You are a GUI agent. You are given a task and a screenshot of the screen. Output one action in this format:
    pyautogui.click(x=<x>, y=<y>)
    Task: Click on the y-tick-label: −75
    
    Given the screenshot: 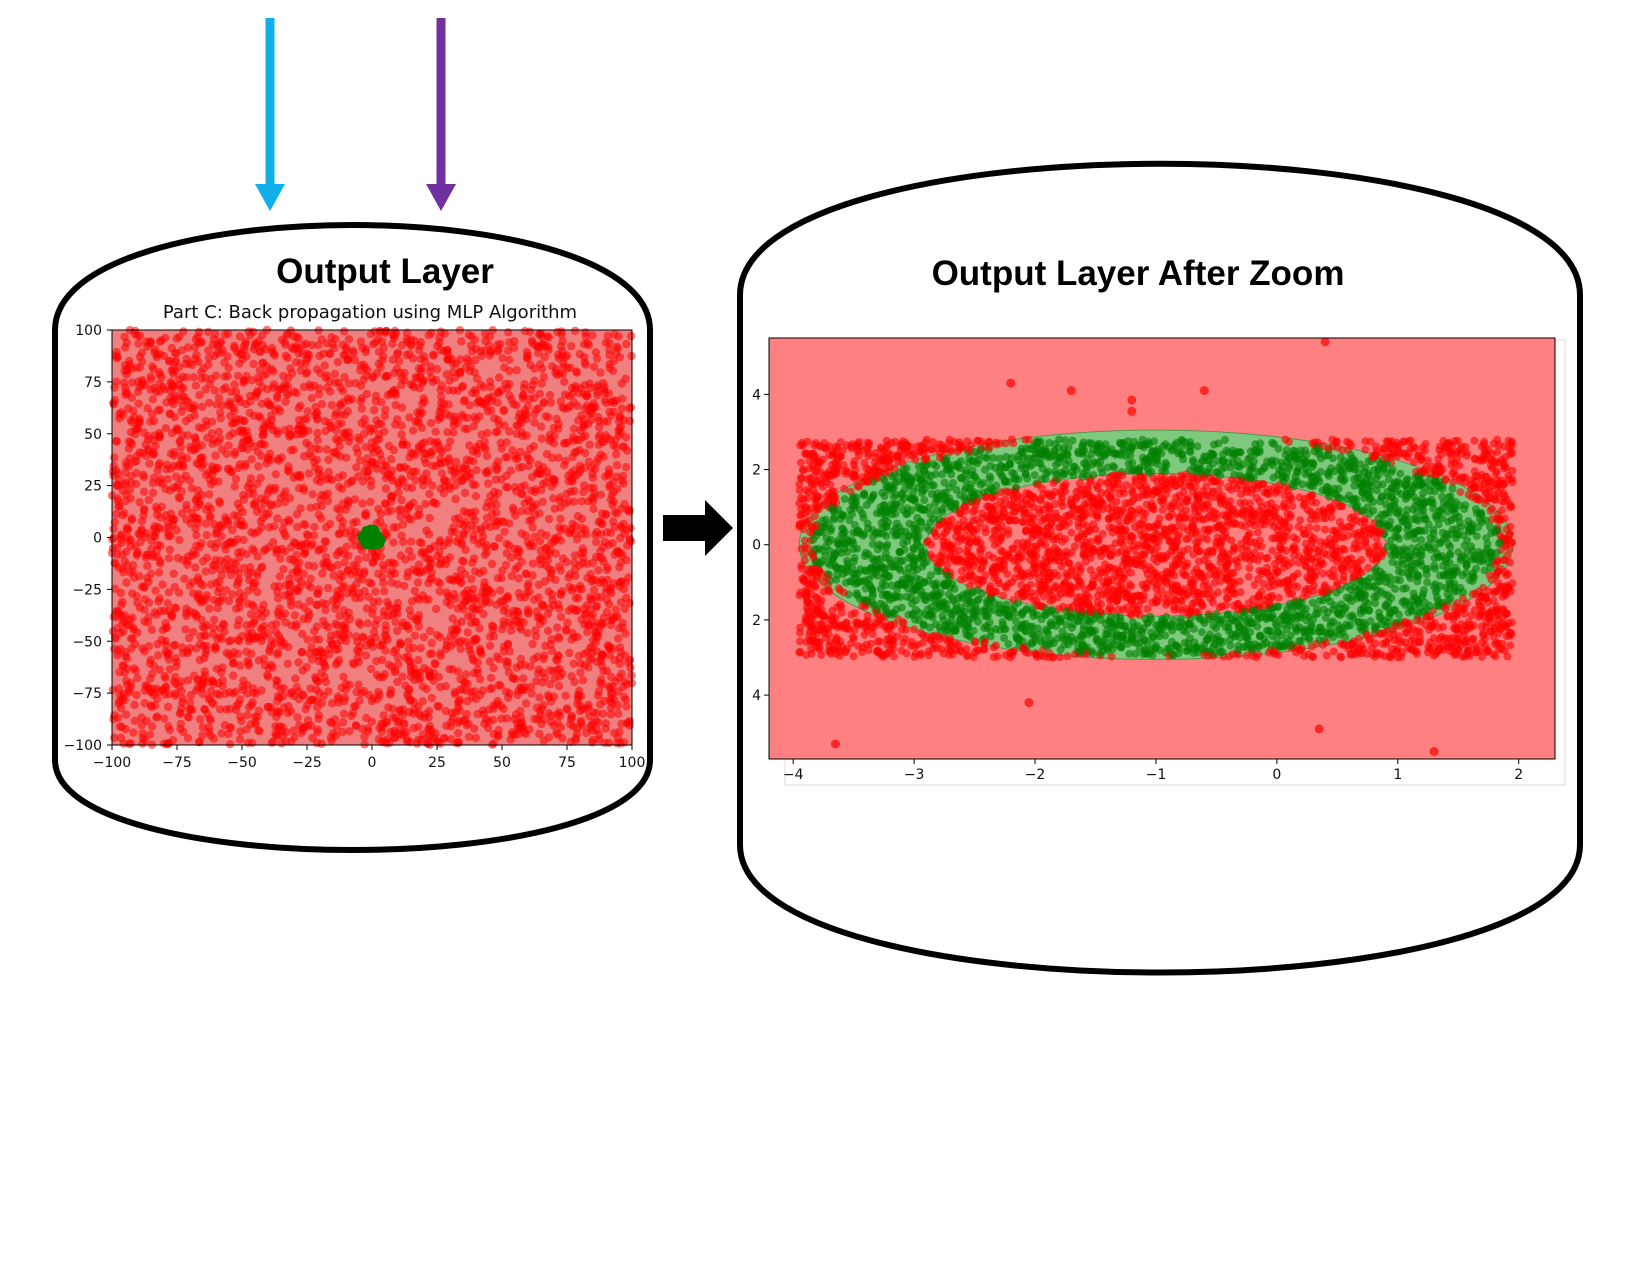 What is the action you would take?
    pyautogui.click(x=87, y=694)
    